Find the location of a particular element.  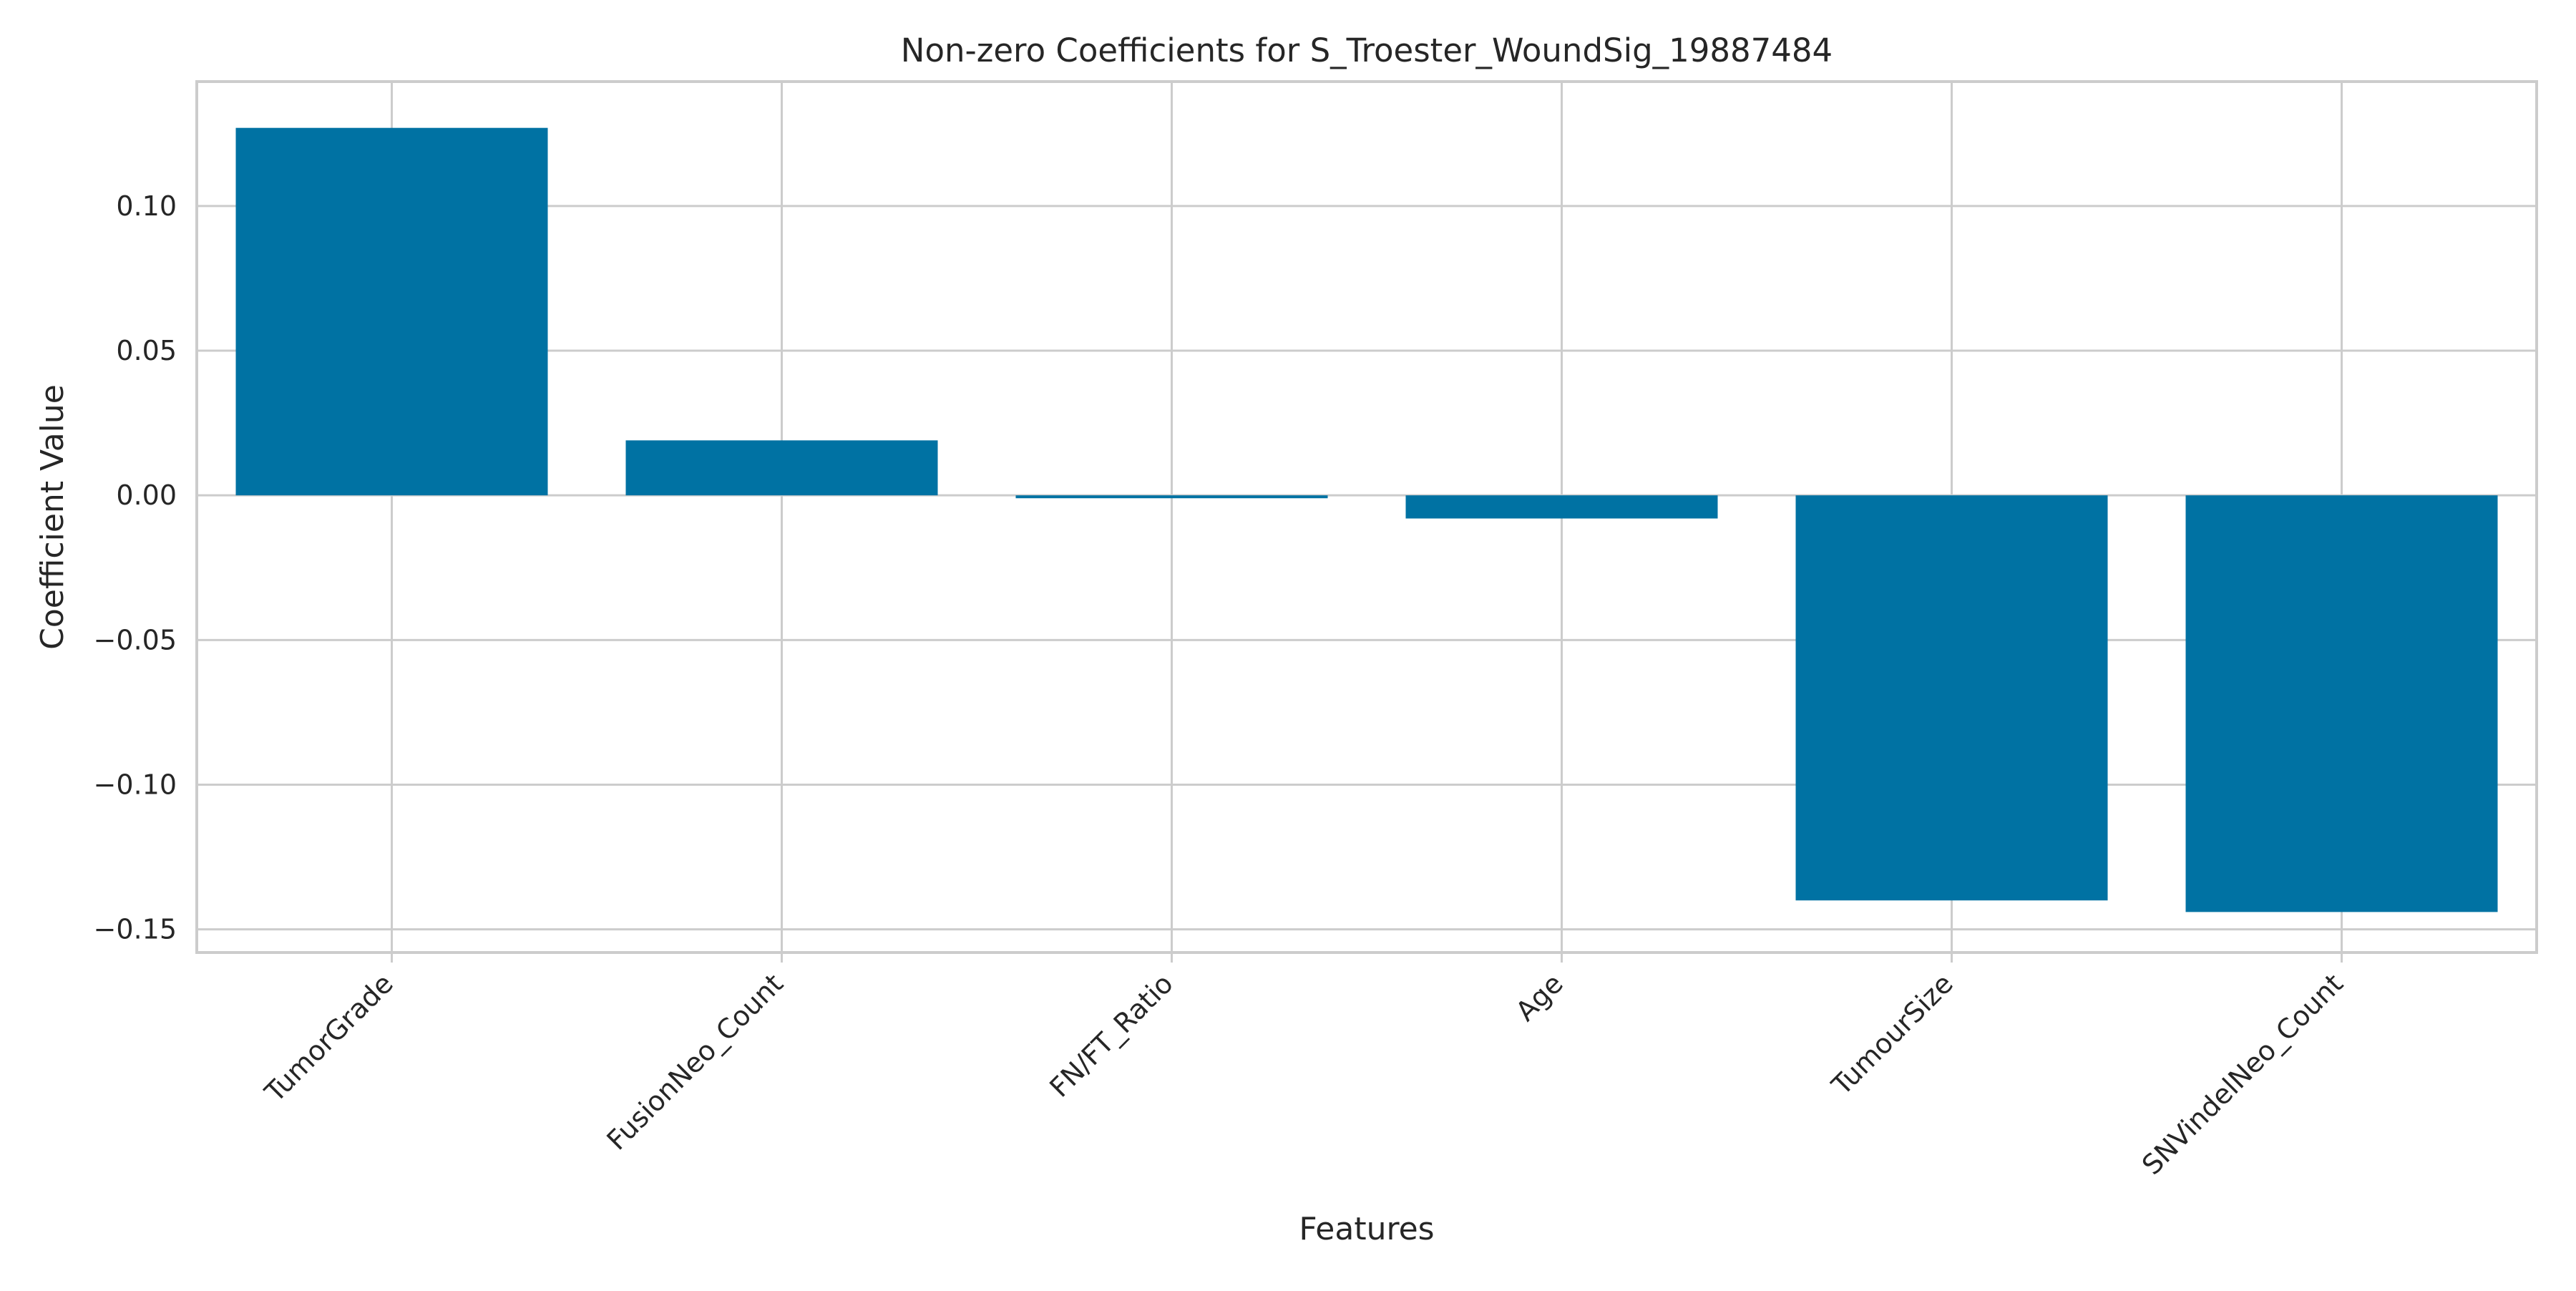

x-axis-label: Features is located at coordinates (1366, 1229).